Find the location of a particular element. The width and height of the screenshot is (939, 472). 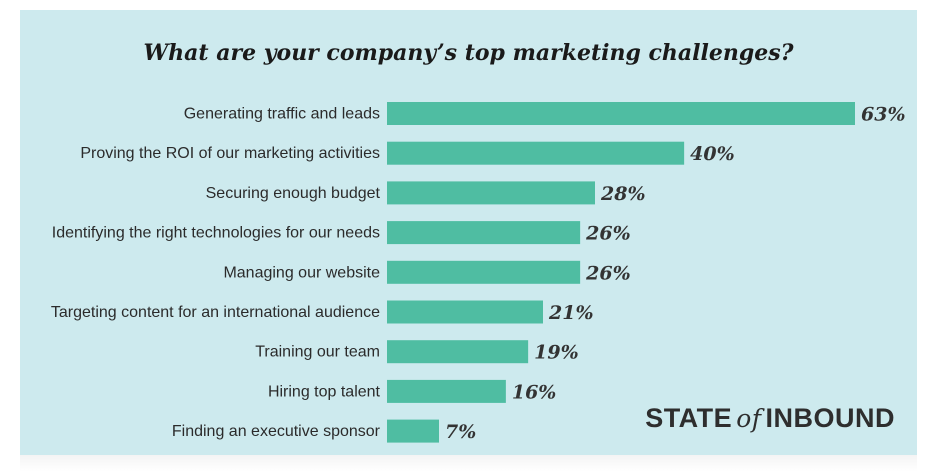

value-label: 19% is located at coordinates (556, 353).